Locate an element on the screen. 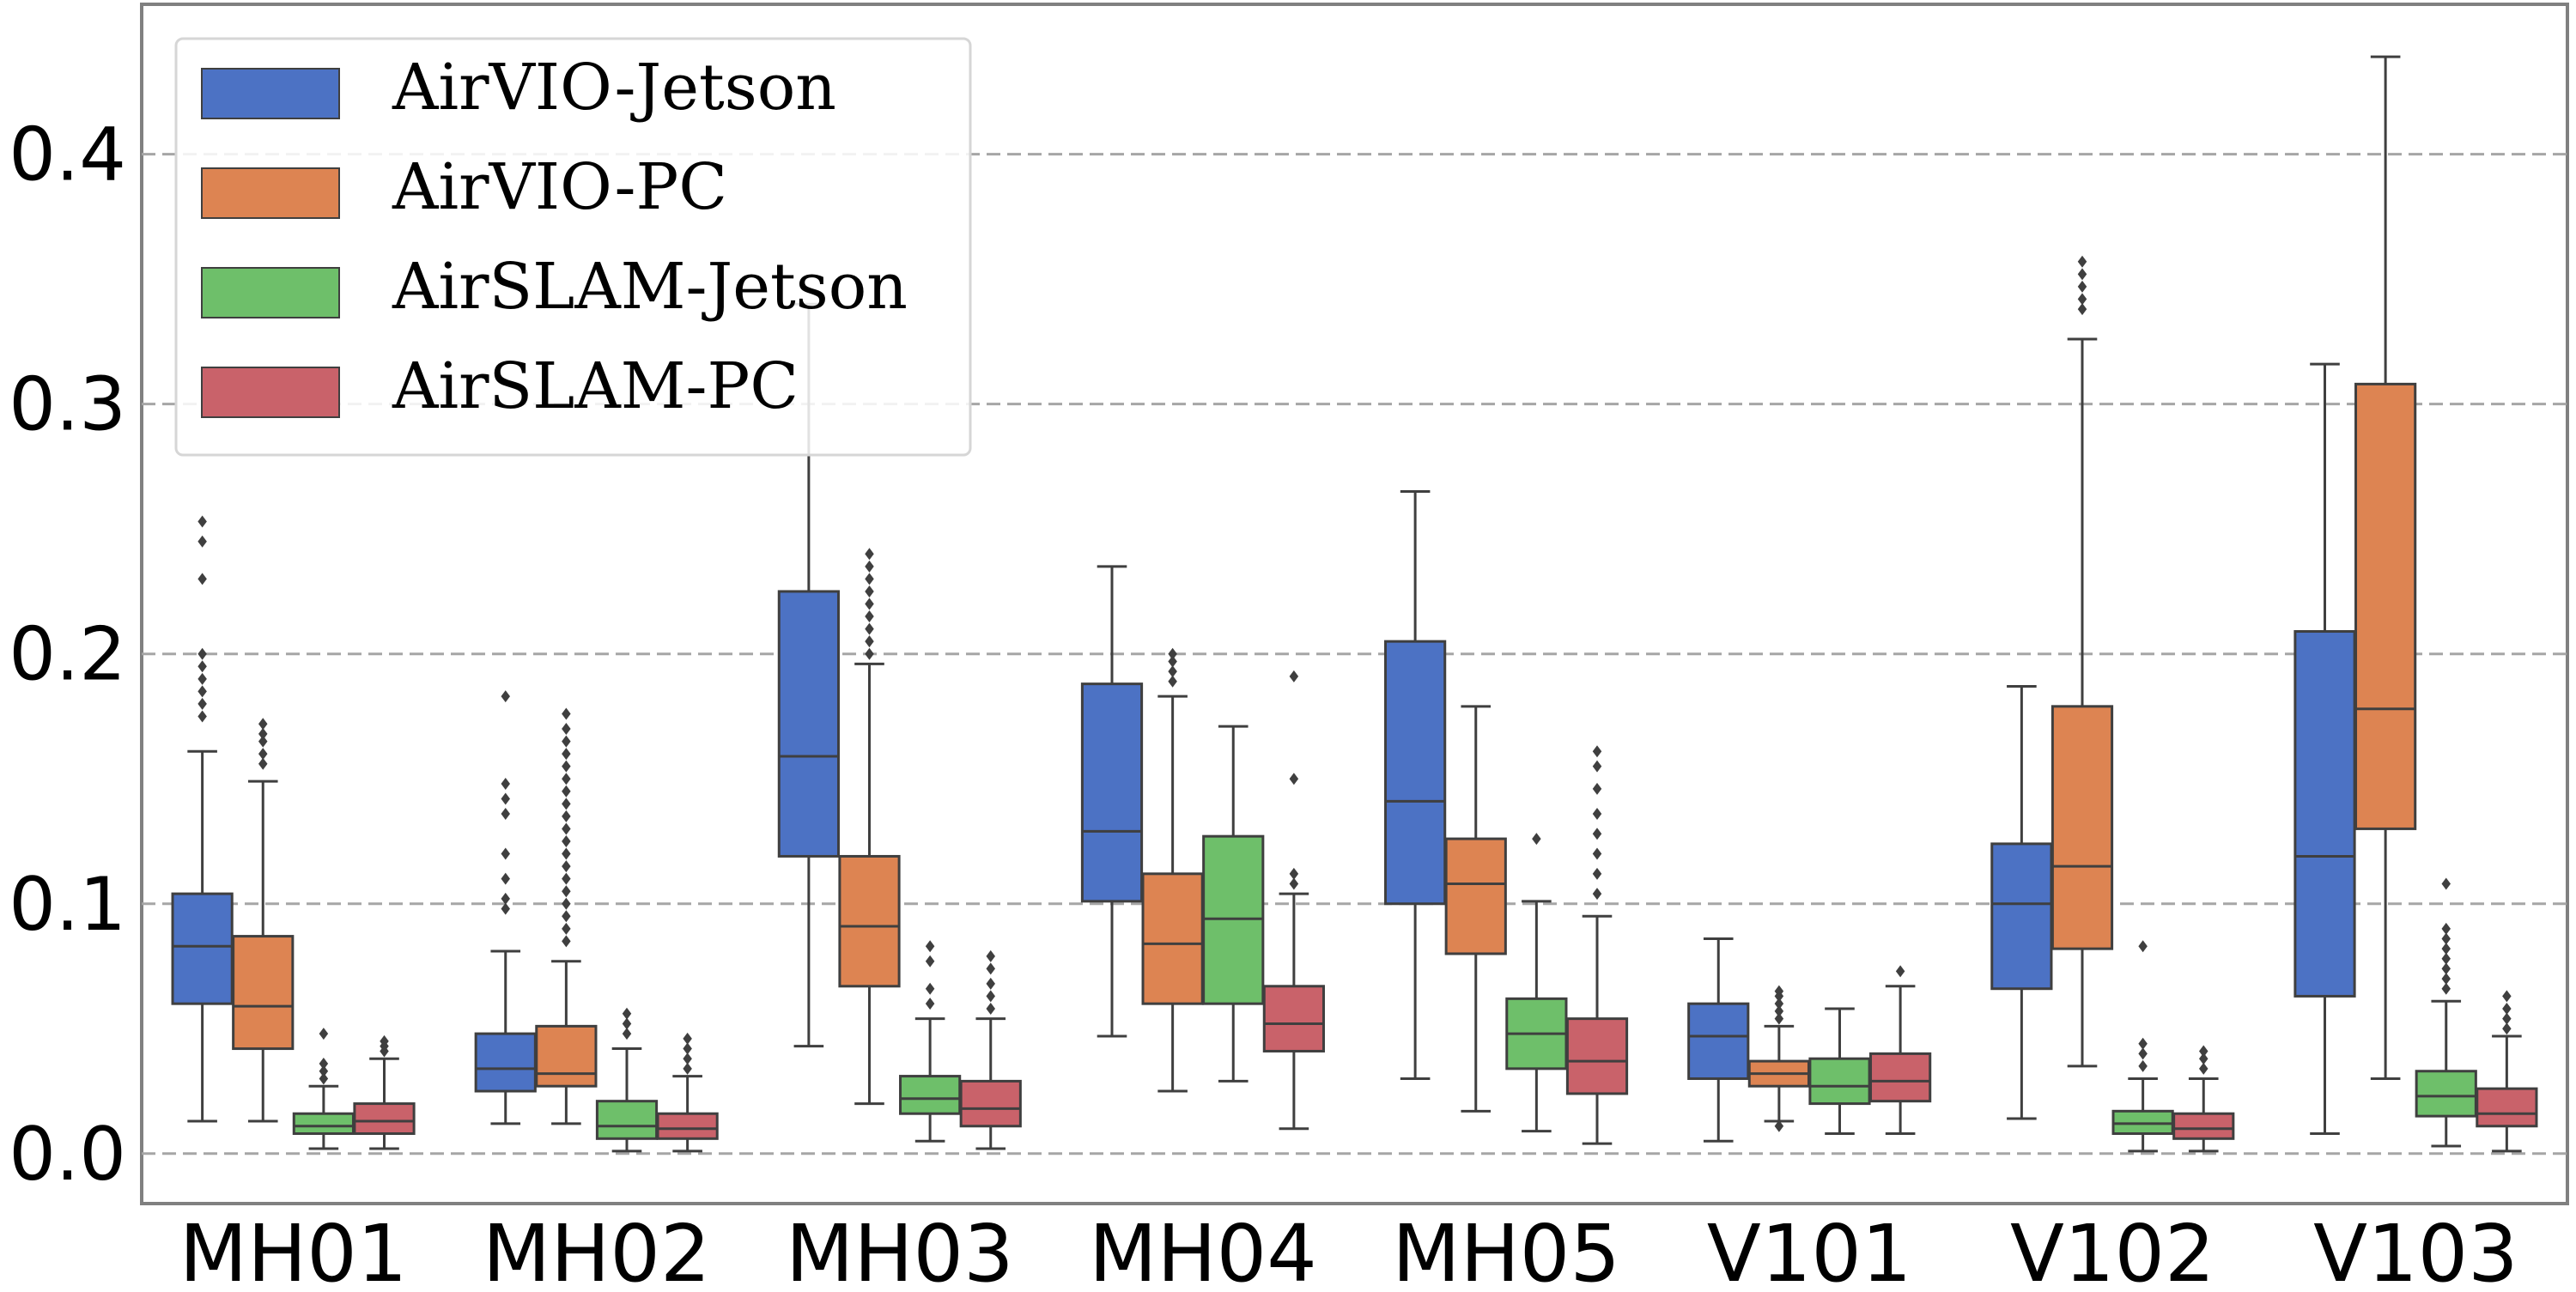 The width and height of the screenshot is (2576, 1292). x-tick-label: MH03 is located at coordinates (900, 1248).